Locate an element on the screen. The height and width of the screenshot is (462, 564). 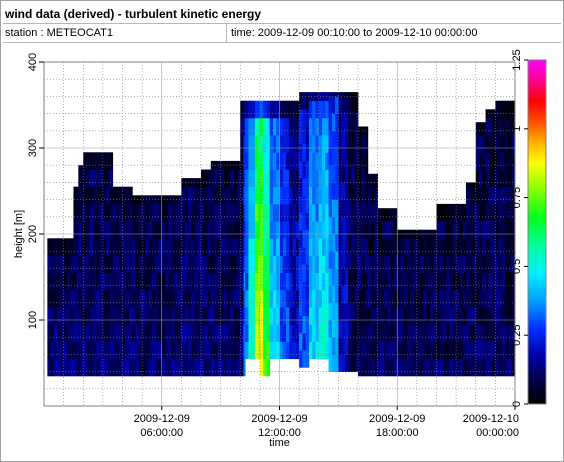
colorbar-tick-label: 0.5 is located at coordinates (517, 266).